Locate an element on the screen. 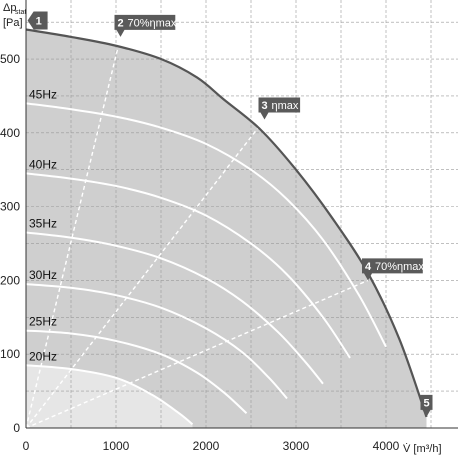 Image resolution: width=458 pixels, height=458 pixels. point-marker: 2 70%ηmax is located at coordinates (145, 25).